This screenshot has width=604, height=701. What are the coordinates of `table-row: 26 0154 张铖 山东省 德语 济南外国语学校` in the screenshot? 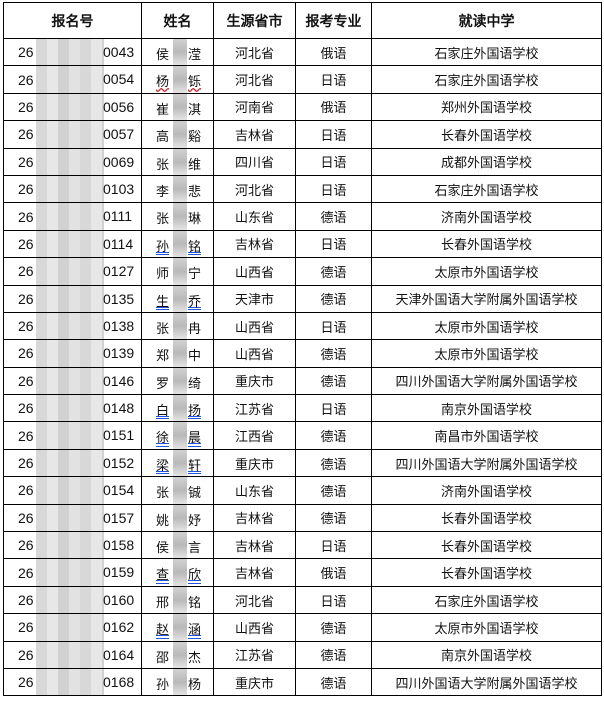 It's located at (302, 490).